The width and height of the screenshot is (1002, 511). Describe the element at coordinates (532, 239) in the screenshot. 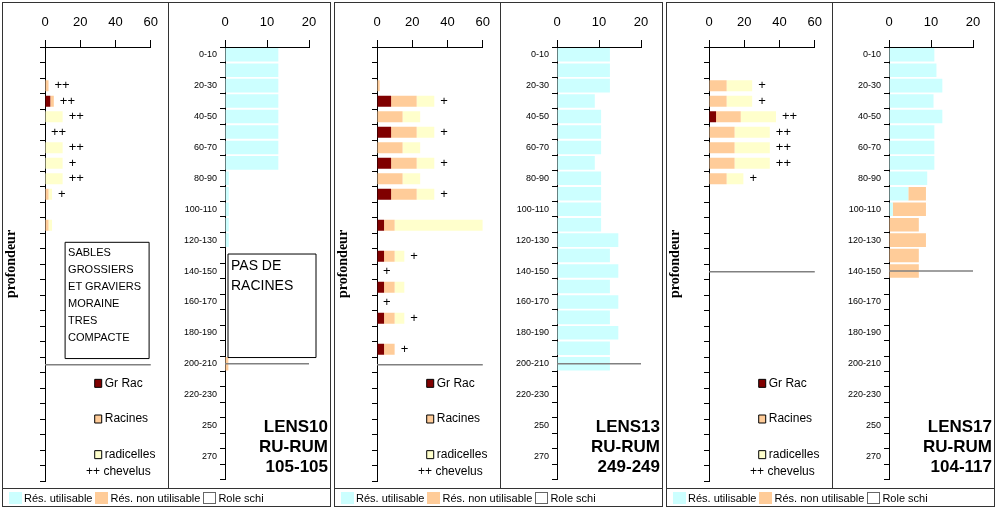

I see `y-tick-label: 120-130` at that location.